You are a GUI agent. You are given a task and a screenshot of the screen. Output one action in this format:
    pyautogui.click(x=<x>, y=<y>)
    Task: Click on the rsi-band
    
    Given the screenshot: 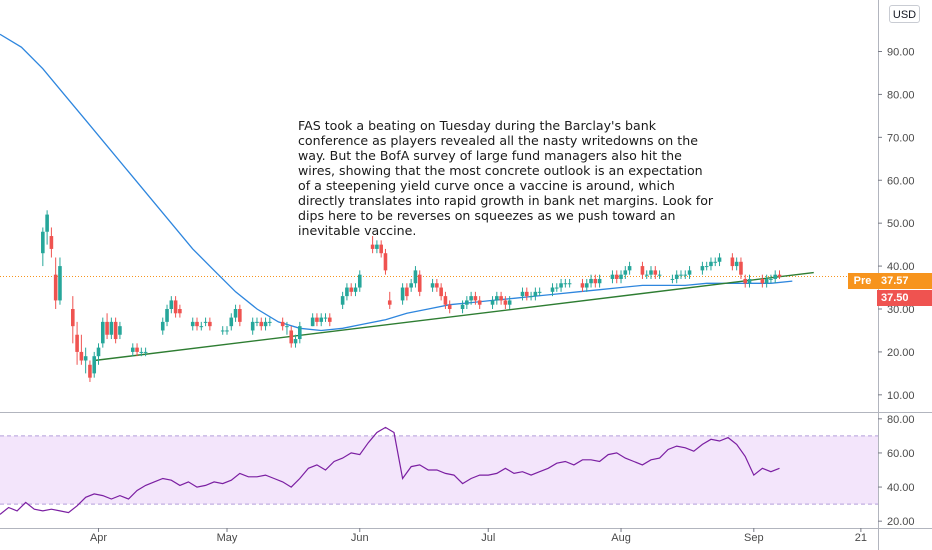 What is the action you would take?
    pyautogui.click(x=439, y=470)
    